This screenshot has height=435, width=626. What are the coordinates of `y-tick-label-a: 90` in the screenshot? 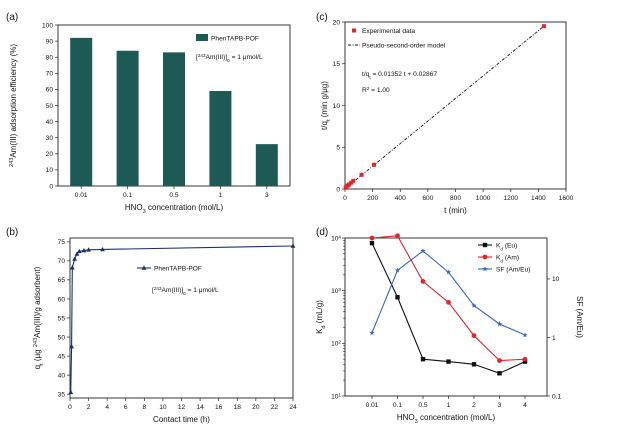 It's located at (50, 41).